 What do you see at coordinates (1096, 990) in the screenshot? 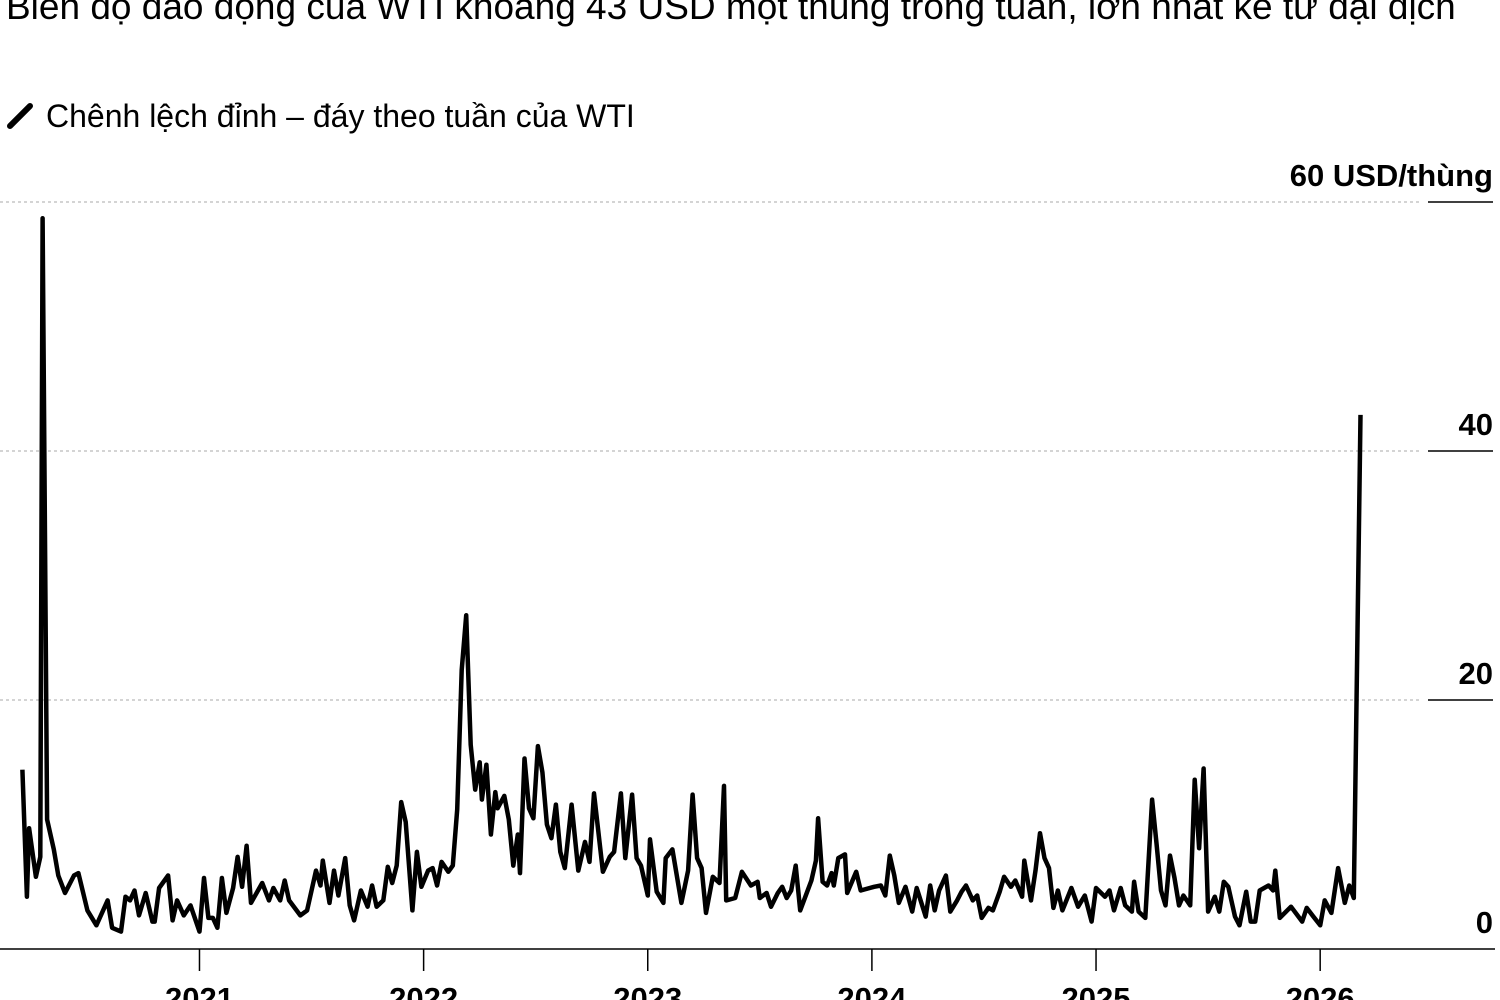
I see `x-tick-label: 2025` at bounding box center [1096, 990].